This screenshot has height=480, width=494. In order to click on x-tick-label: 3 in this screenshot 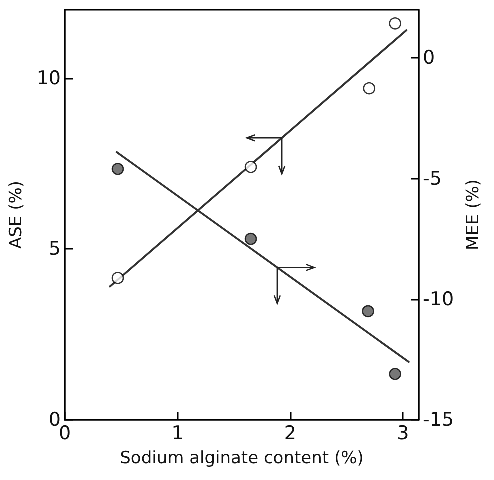, I will do `click(403, 433)`.